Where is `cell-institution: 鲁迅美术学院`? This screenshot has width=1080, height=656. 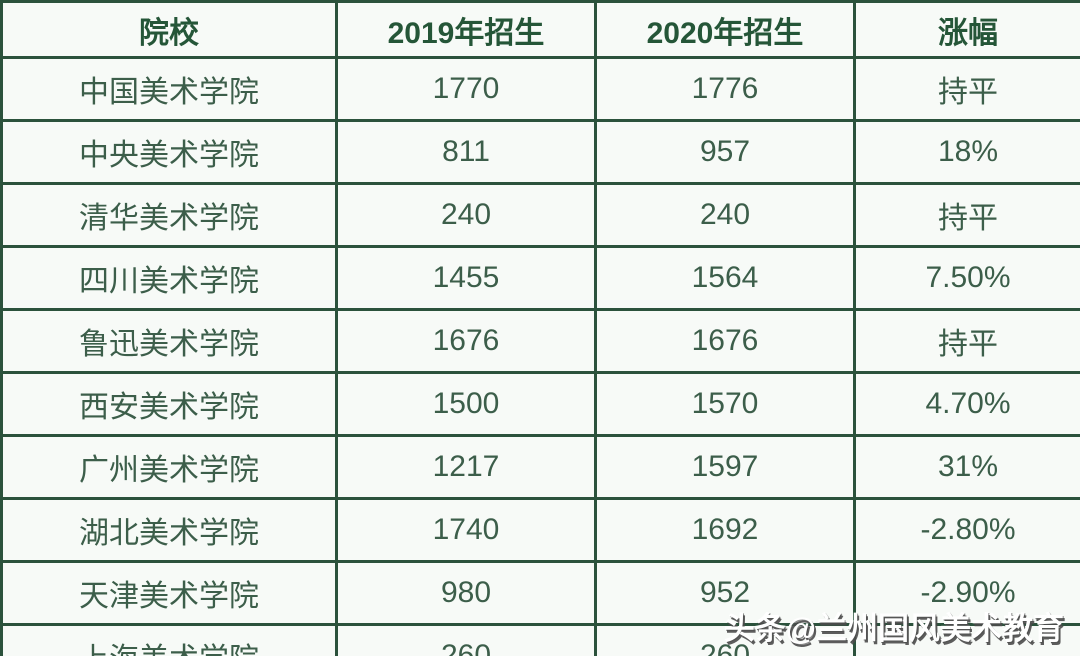 cell-institution: 鲁迅美术学院 is located at coordinates (169, 341).